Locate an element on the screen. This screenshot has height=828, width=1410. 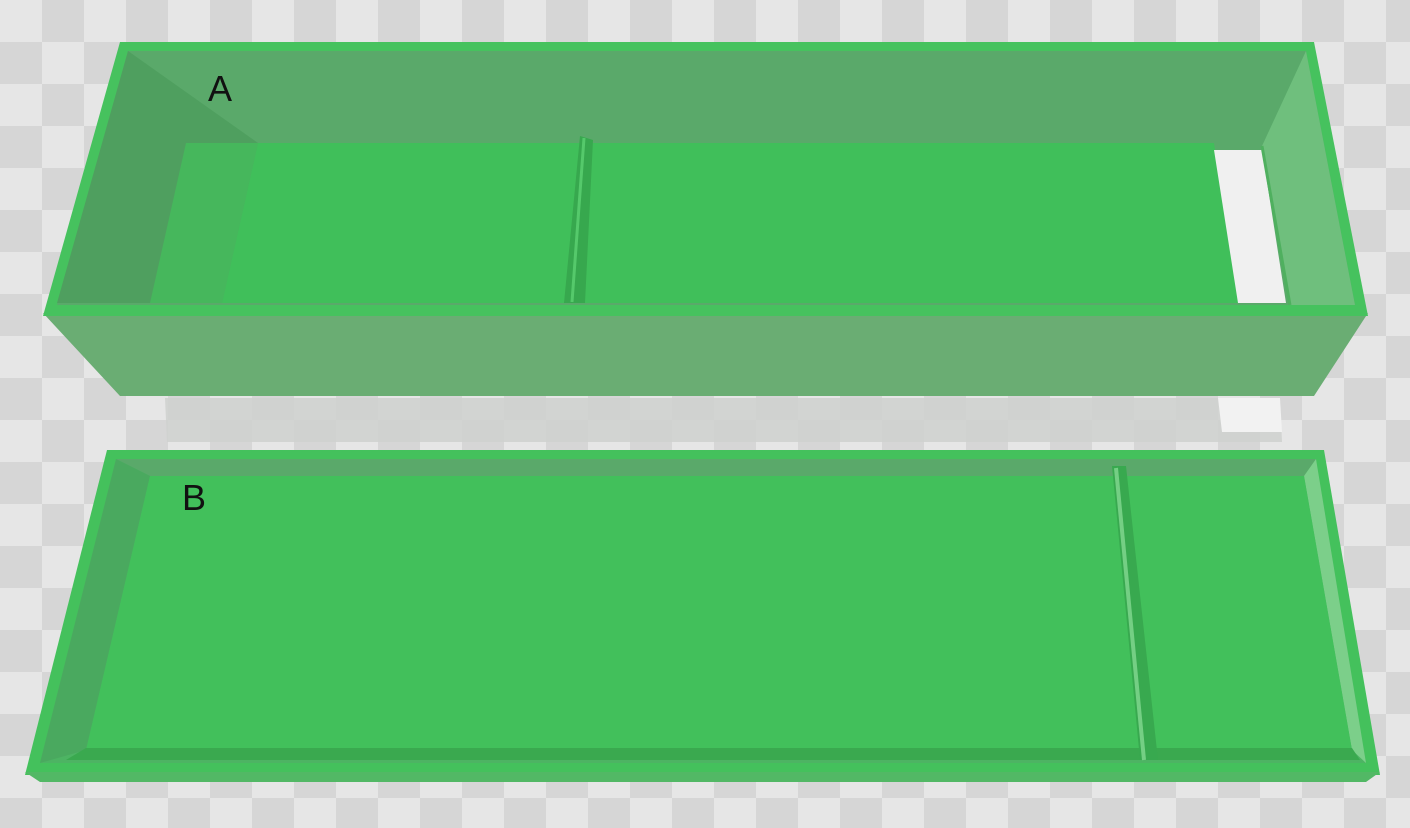
part-a-right-edge is located at coordinates (1276, 225).